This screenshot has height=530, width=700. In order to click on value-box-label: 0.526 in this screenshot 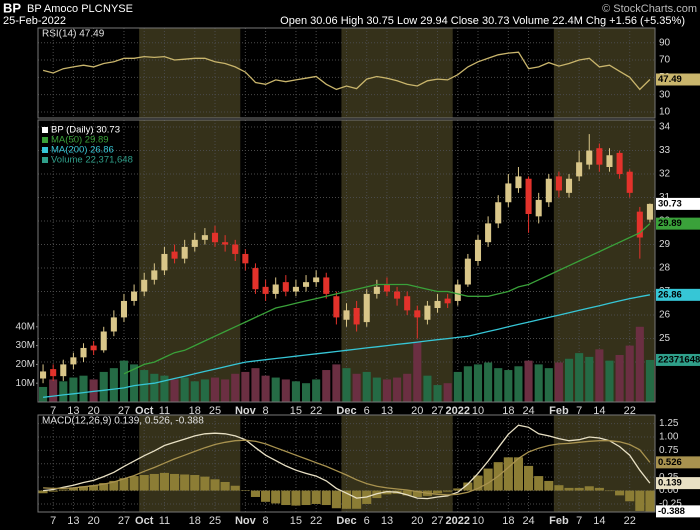, I will do `click(670, 462)`.